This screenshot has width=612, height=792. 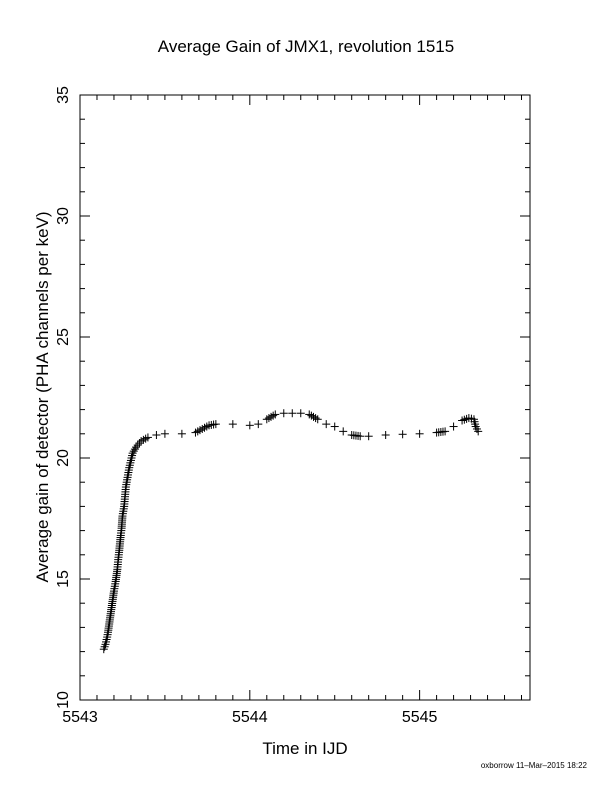 What do you see at coordinates (420, 717) in the screenshot?
I see `x-tick-label: 5545` at bounding box center [420, 717].